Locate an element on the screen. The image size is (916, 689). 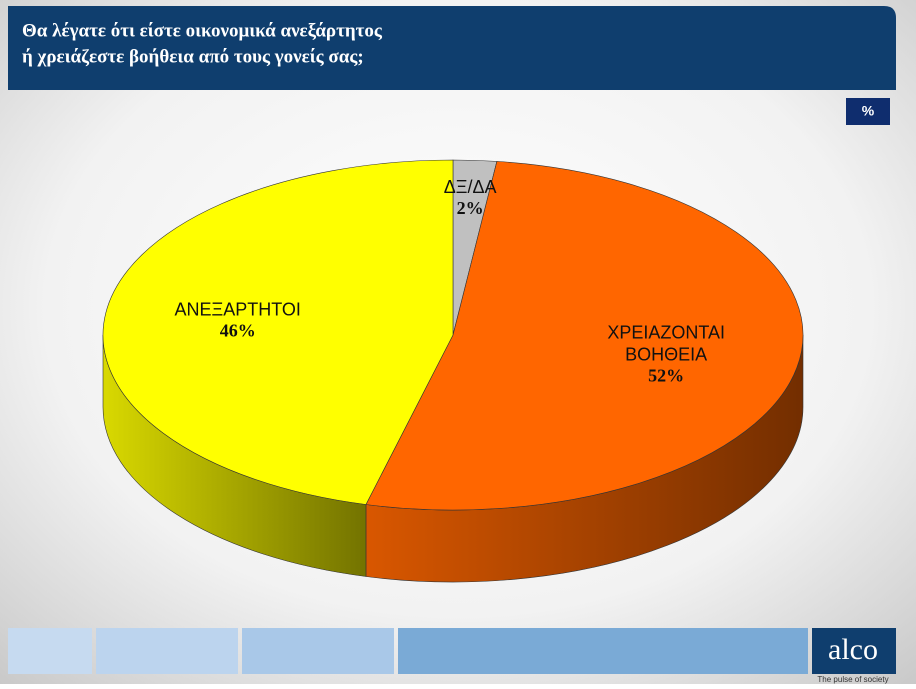
label-line: ΒΟΗΘΕΙΑ is located at coordinates (666, 354).